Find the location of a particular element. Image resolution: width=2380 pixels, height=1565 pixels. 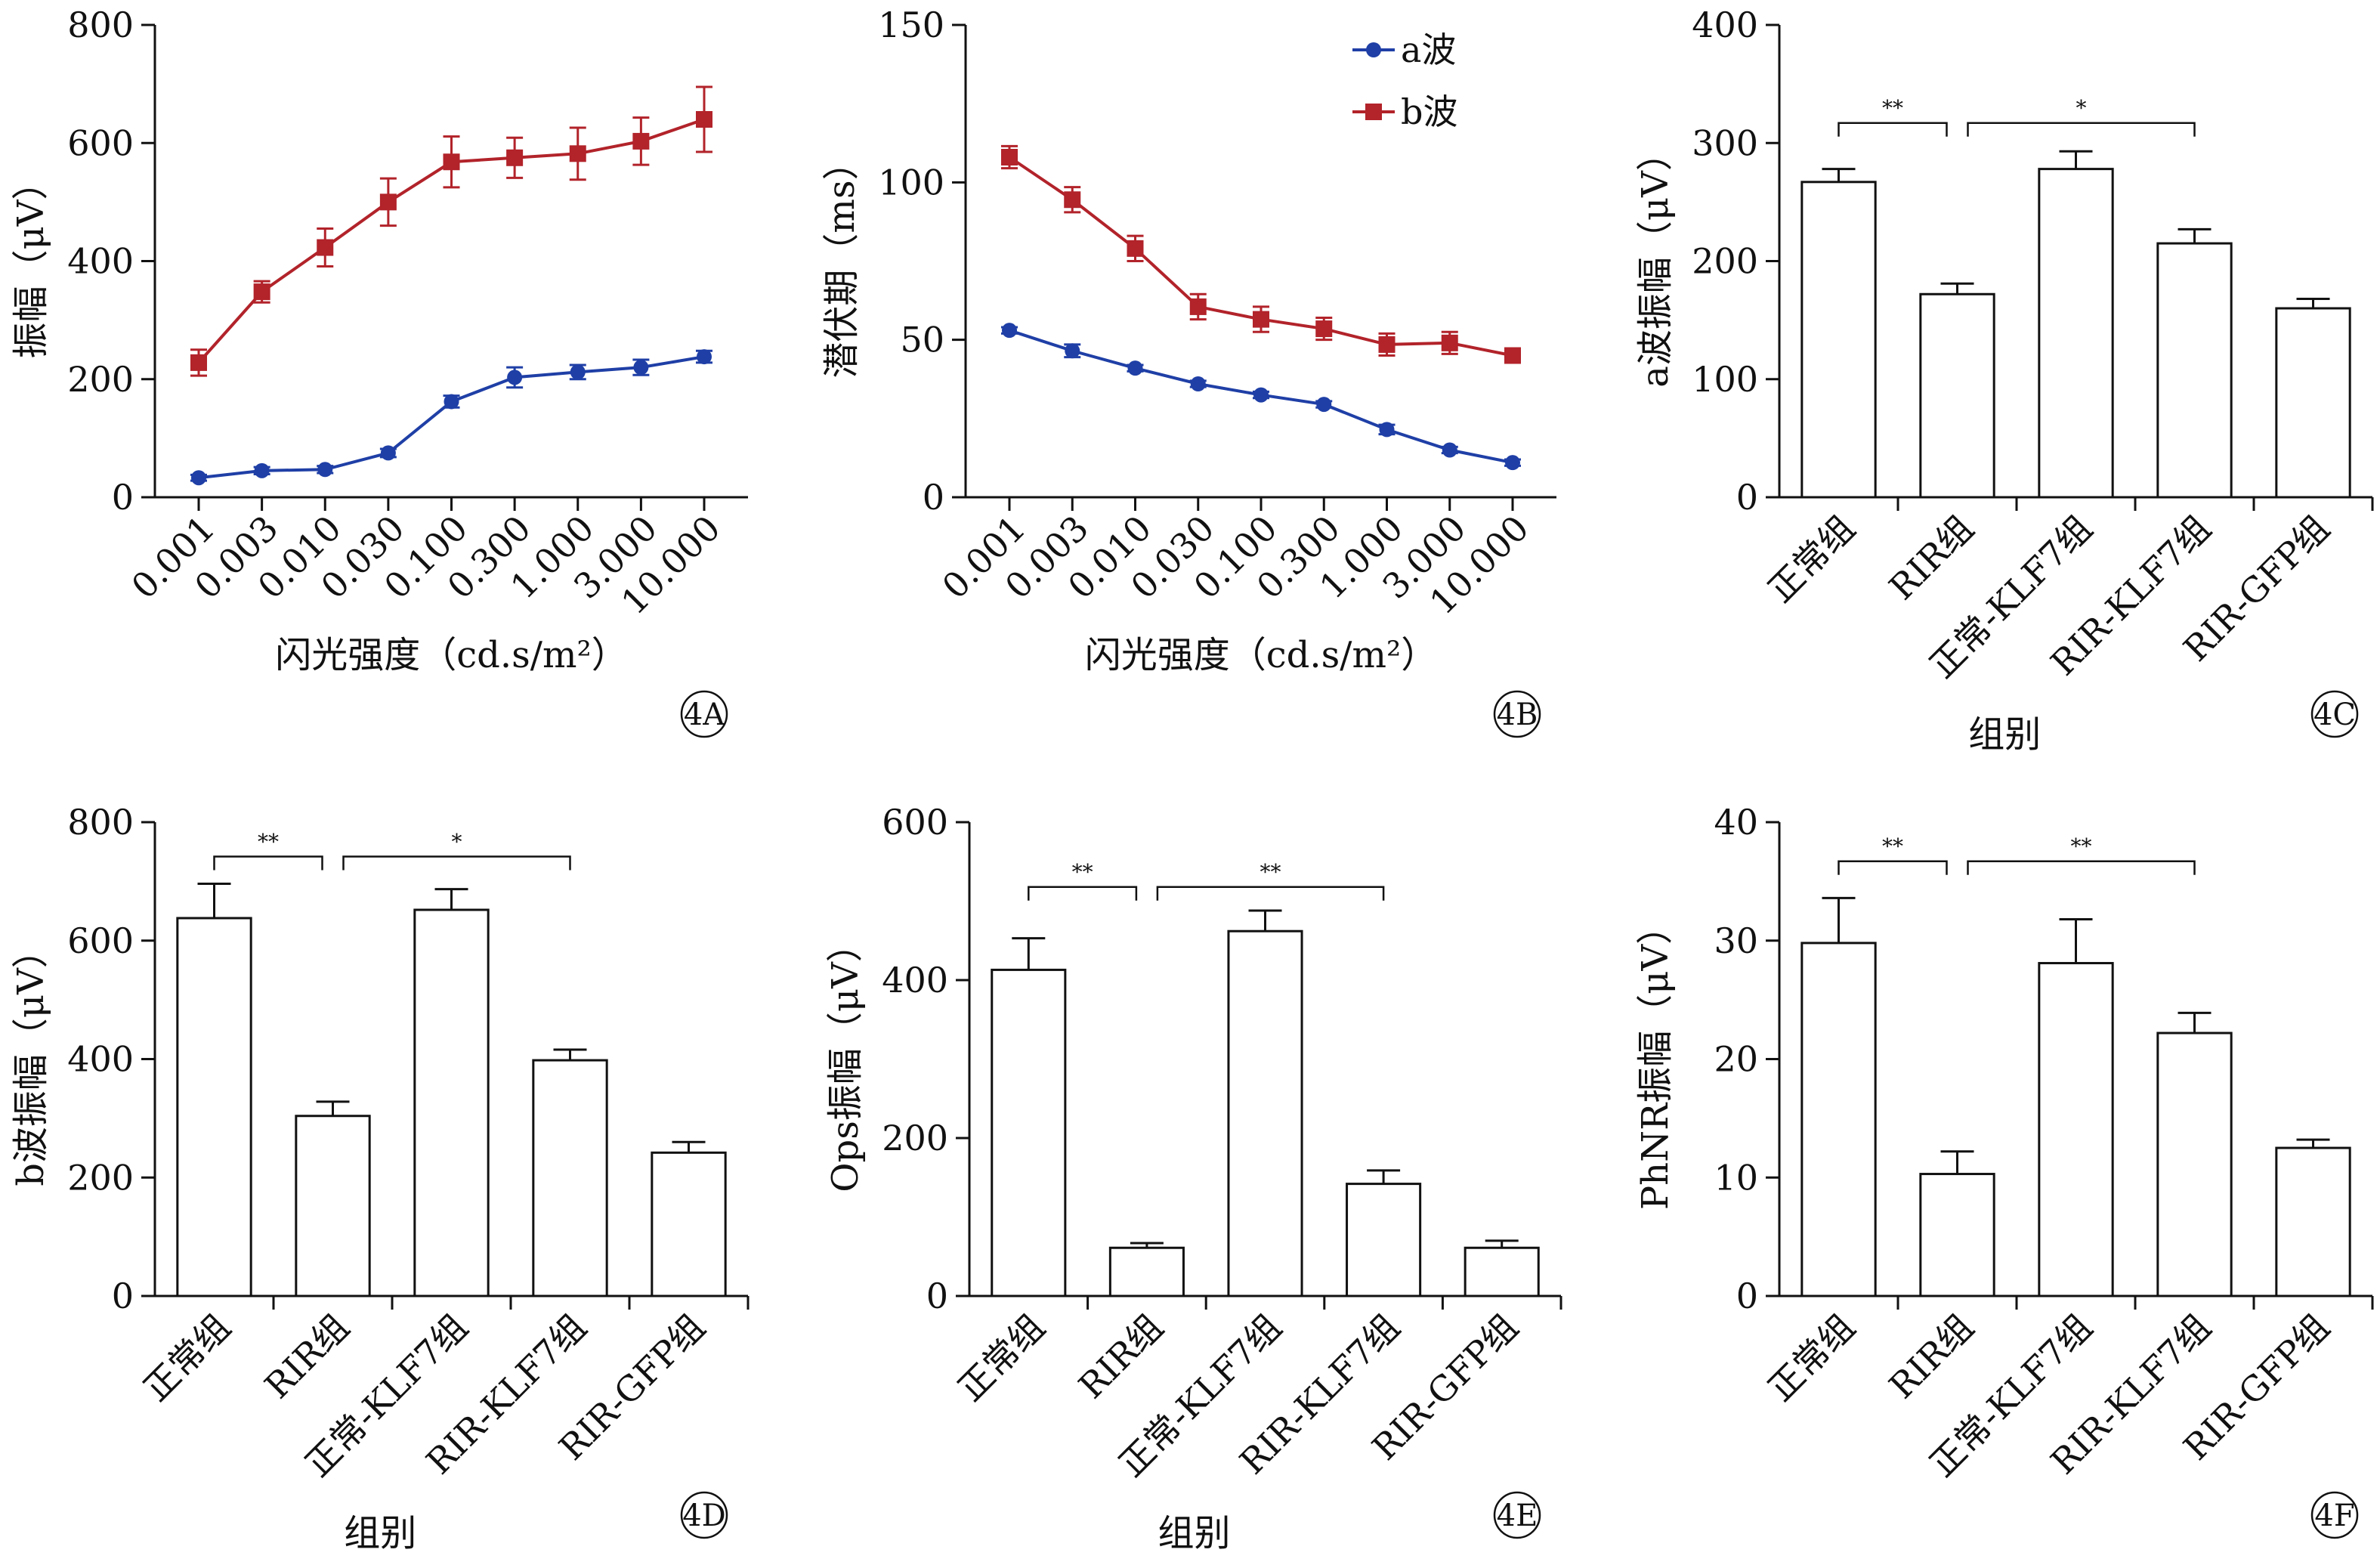

y-tick-label: 150 is located at coordinates (911, 25).